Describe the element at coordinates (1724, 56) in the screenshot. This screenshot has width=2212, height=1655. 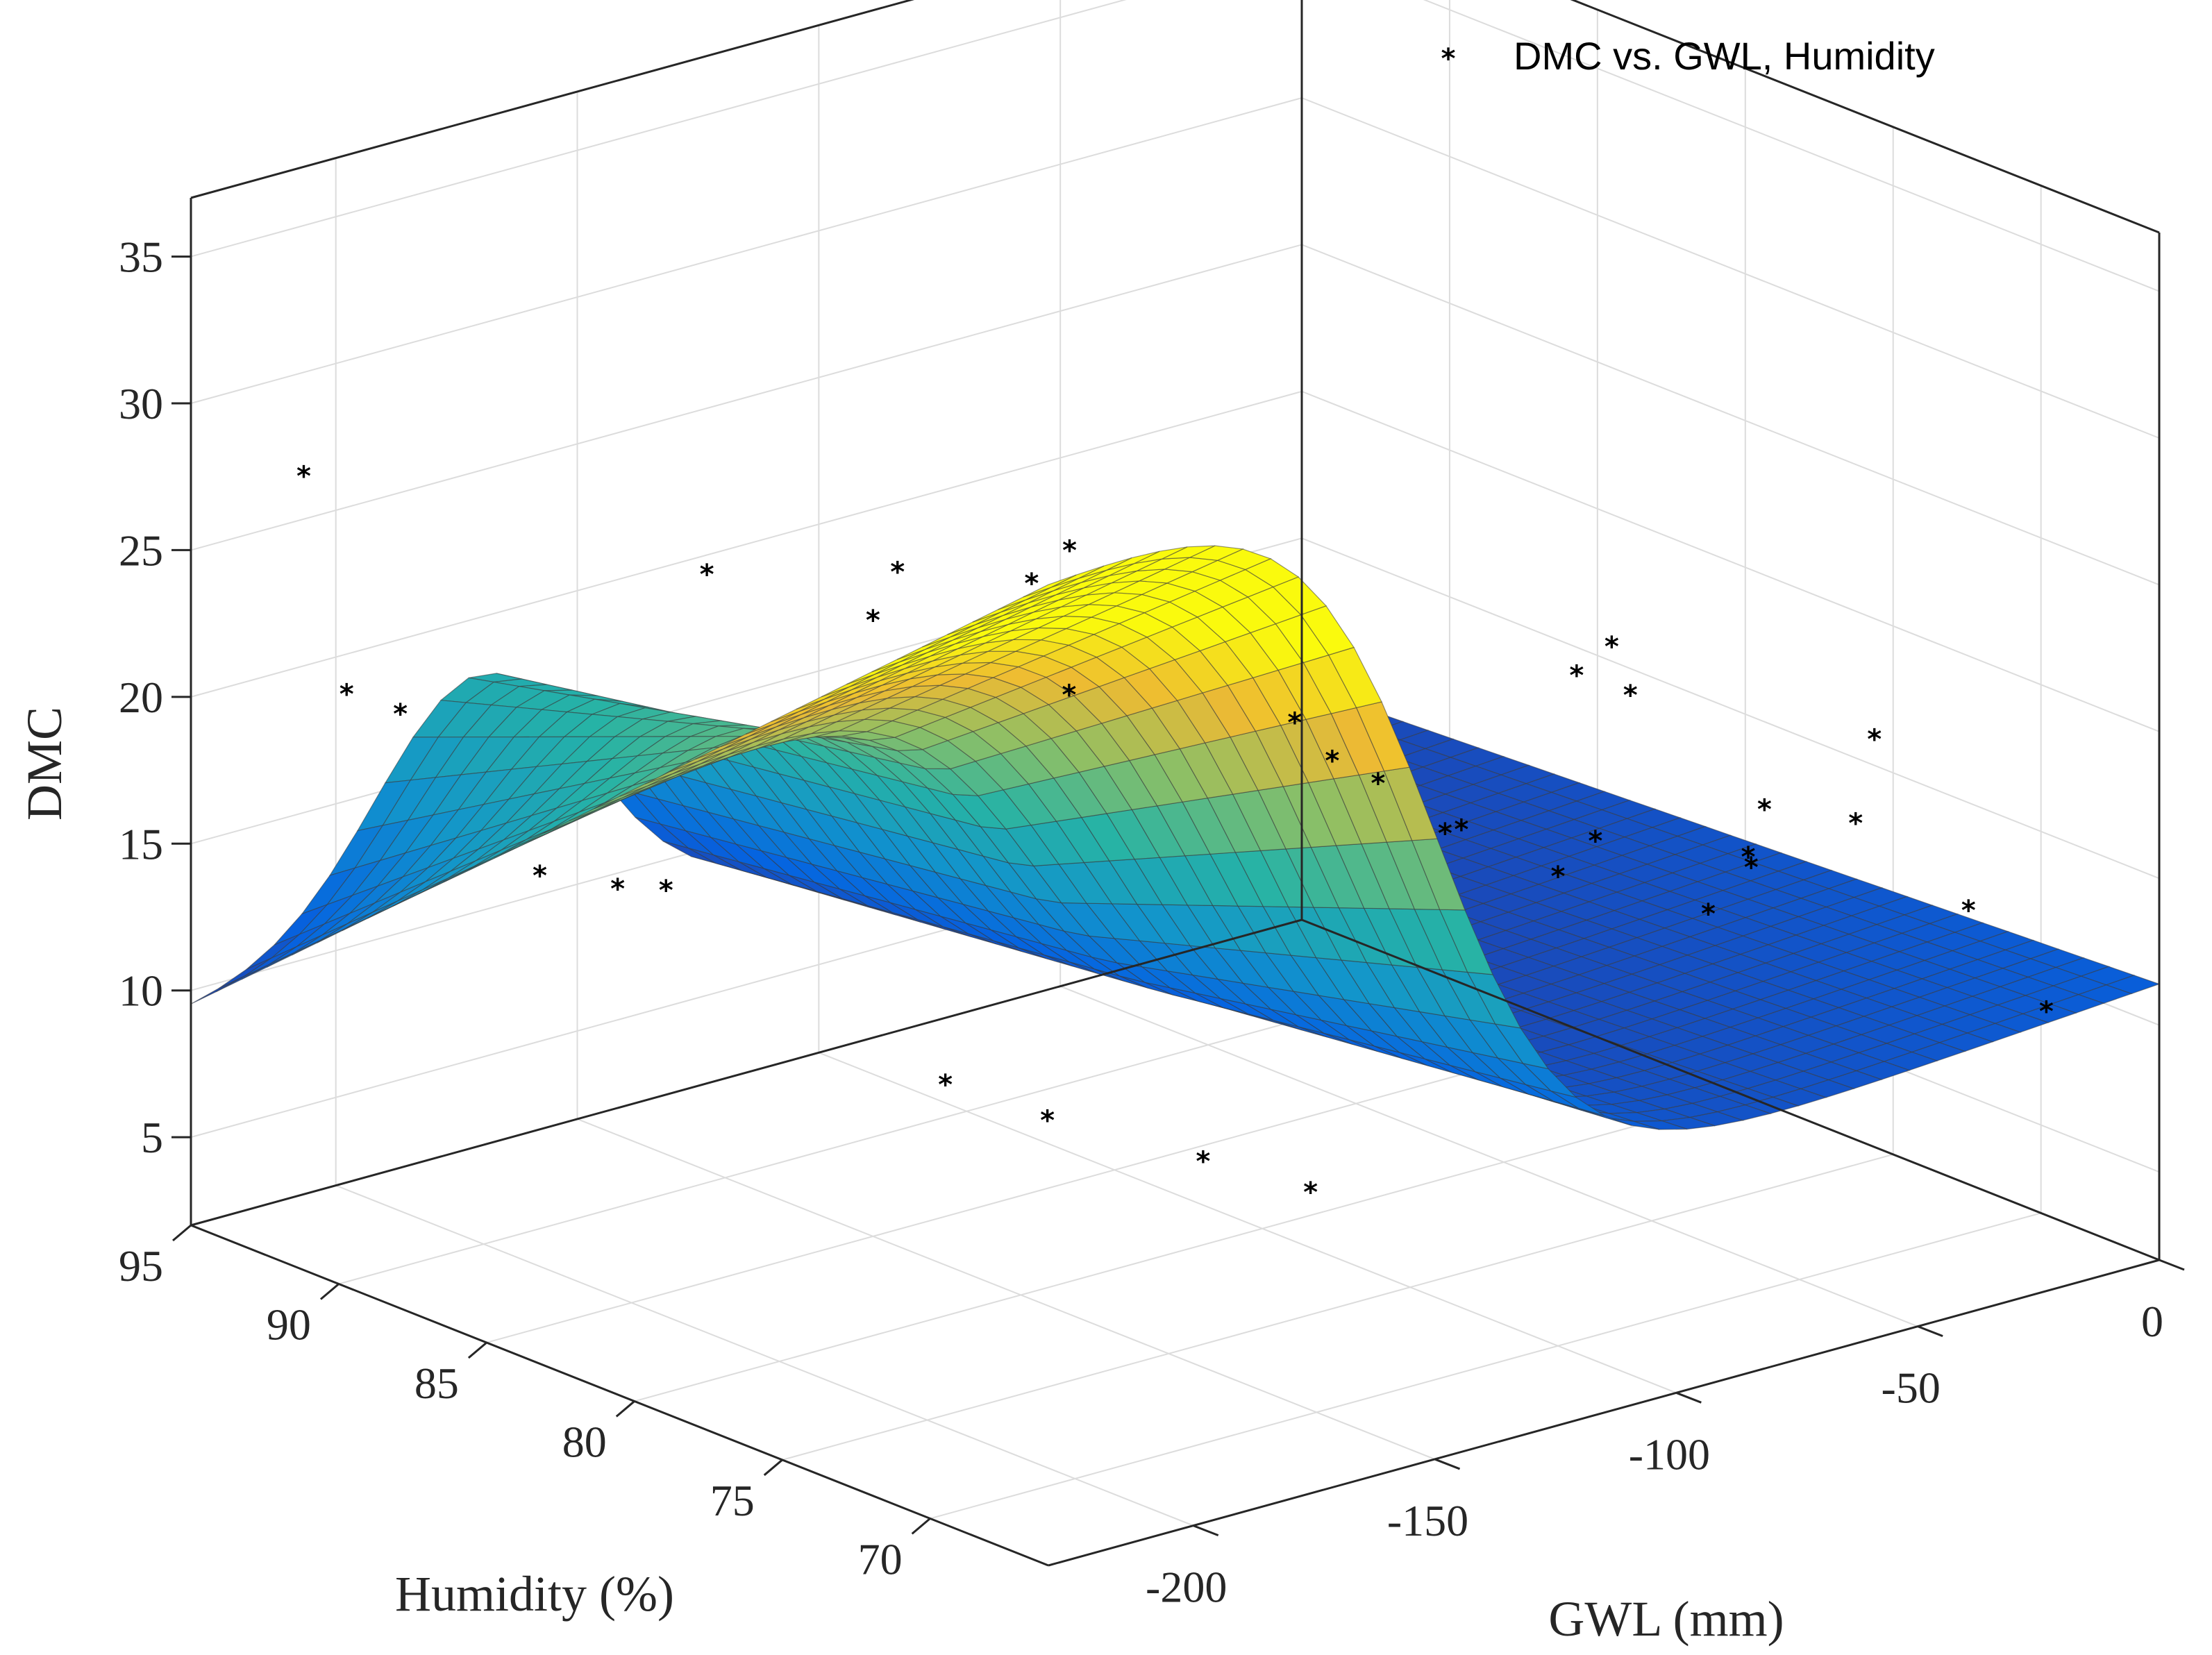
I see `legend-label: DMC vs. GWL, Humidity` at that location.